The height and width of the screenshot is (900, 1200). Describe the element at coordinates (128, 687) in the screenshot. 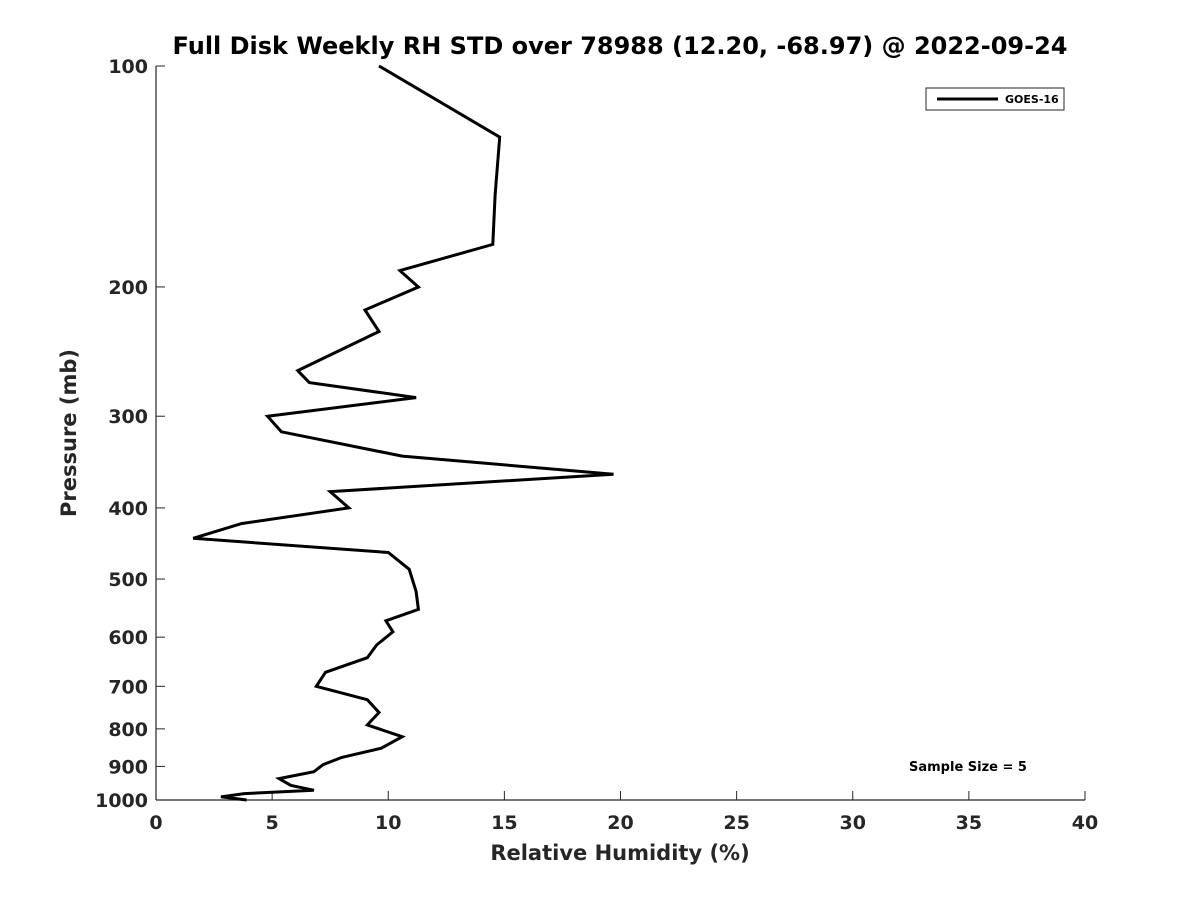

I see `y-tick-label: 700` at that location.